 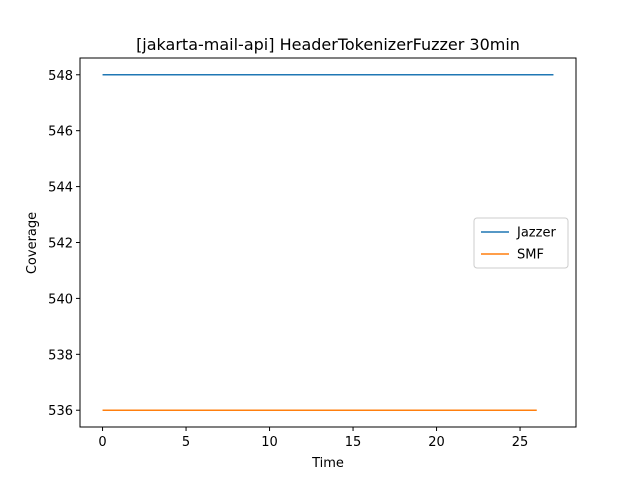 What do you see at coordinates (353, 442) in the screenshot?
I see `x-tick-label: 15` at bounding box center [353, 442].